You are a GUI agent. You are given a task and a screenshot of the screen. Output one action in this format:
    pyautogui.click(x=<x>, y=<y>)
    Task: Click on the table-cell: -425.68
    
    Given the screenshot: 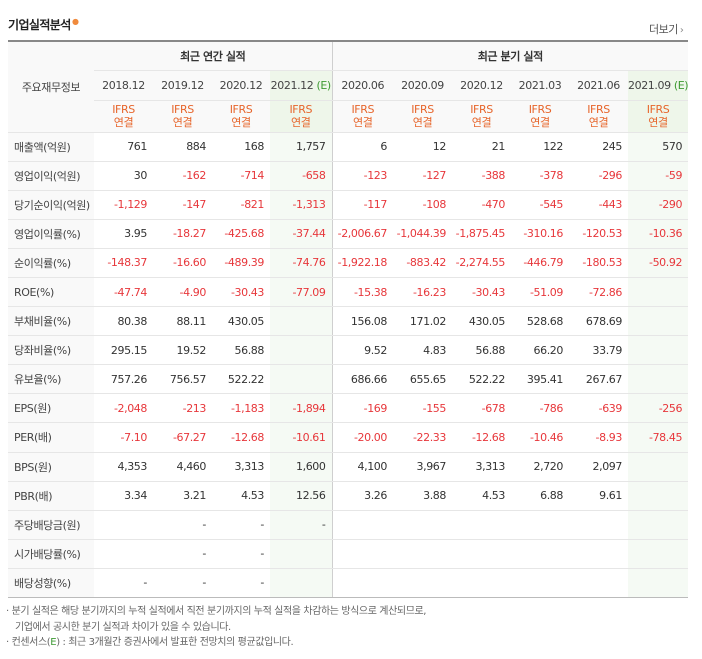 What is the action you would take?
    pyautogui.click(x=241, y=233)
    